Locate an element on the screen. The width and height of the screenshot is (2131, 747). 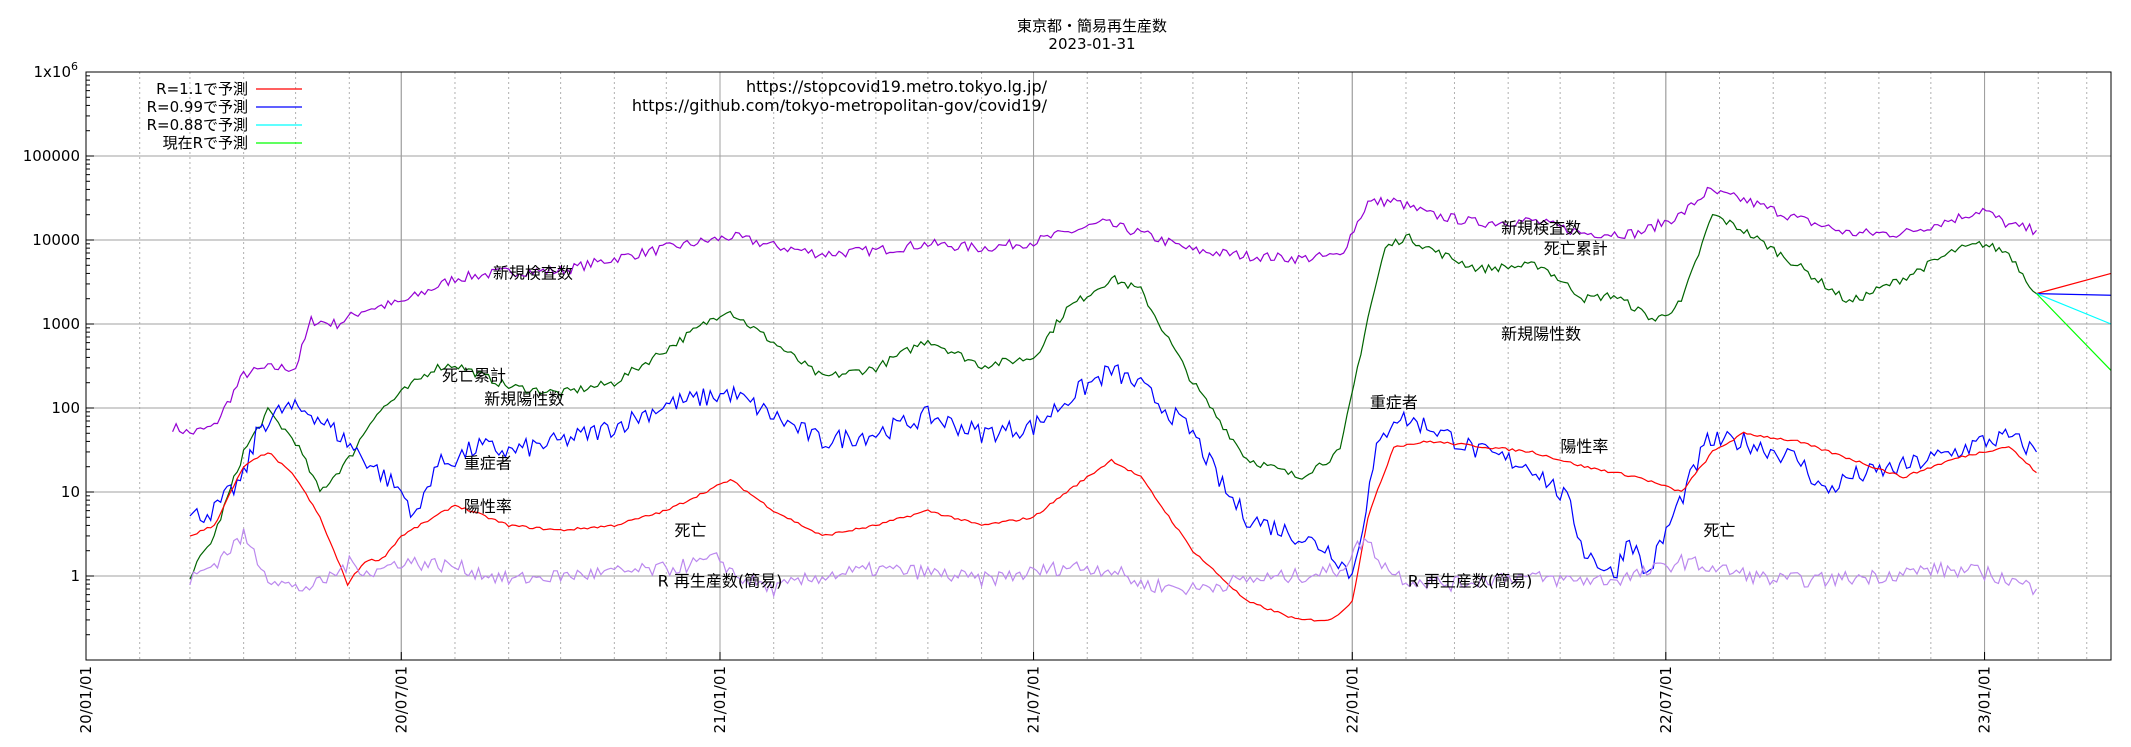
y-tick-label: 100 is located at coordinates (65, 408).